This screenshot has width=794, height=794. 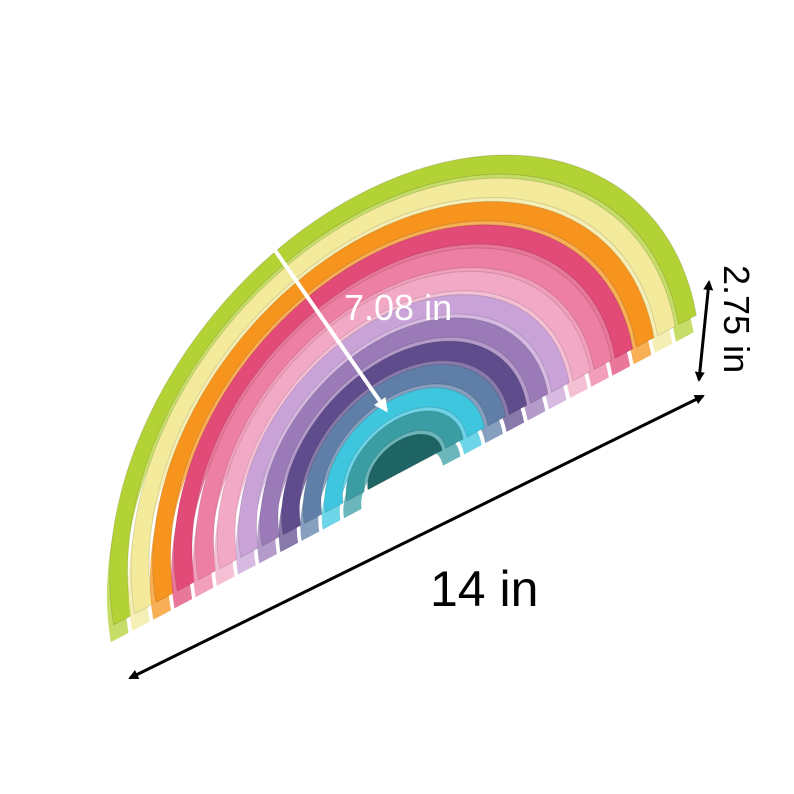 I want to click on height-dimension-label: 2.75 in, so click(x=736, y=319).